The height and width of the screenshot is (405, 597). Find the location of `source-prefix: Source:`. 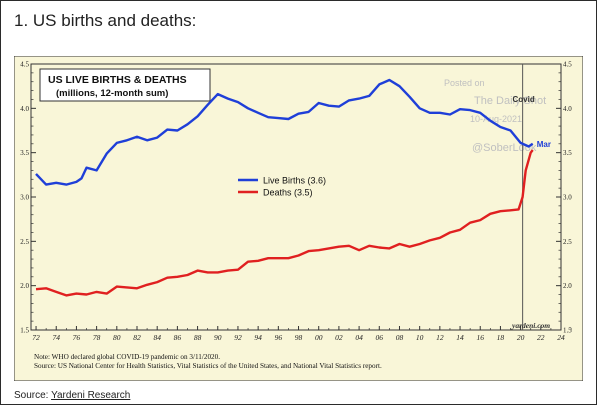

source-prefix: Source: is located at coordinates (33, 395).